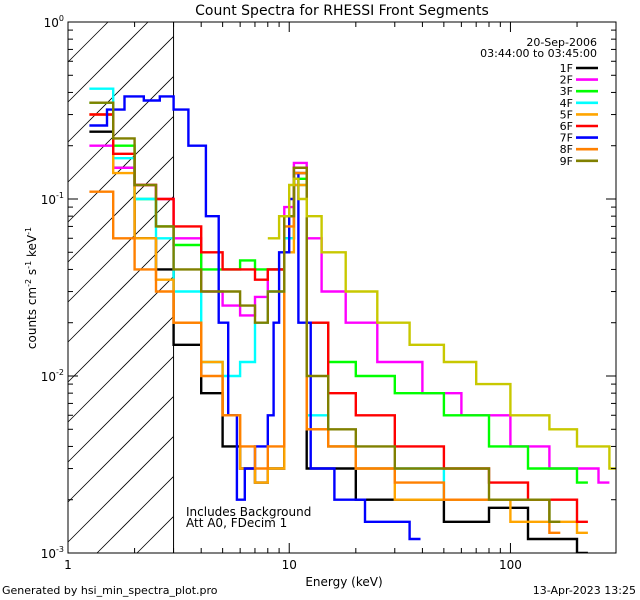  Describe the element at coordinates (566, 91) in the screenshot. I see `legend-label-3f: 3F` at that location.